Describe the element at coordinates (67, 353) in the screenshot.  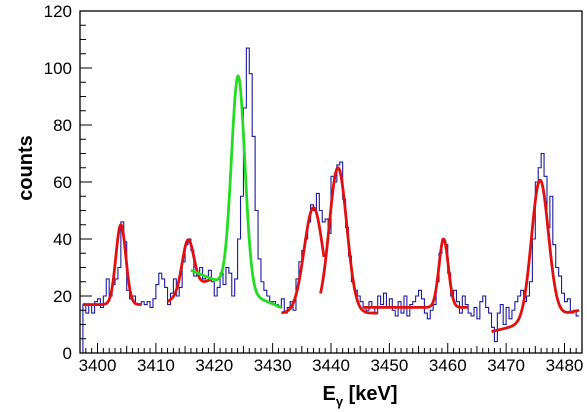
I see `y-tick-label: 0` at that location.